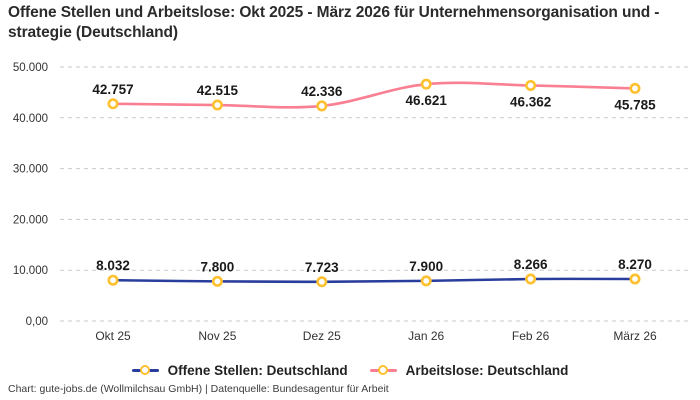 The image size is (700, 400). What do you see at coordinates (30, 119) in the screenshot?
I see `y-axis-tick-label: 40.000` at bounding box center [30, 119].